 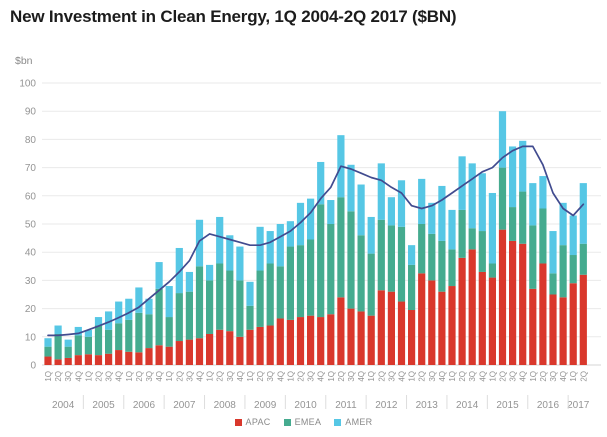 What do you see at coordinates (359, 422) in the screenshot?
I see `legend-label-amer: AMER` at bounding box center [359, 422].